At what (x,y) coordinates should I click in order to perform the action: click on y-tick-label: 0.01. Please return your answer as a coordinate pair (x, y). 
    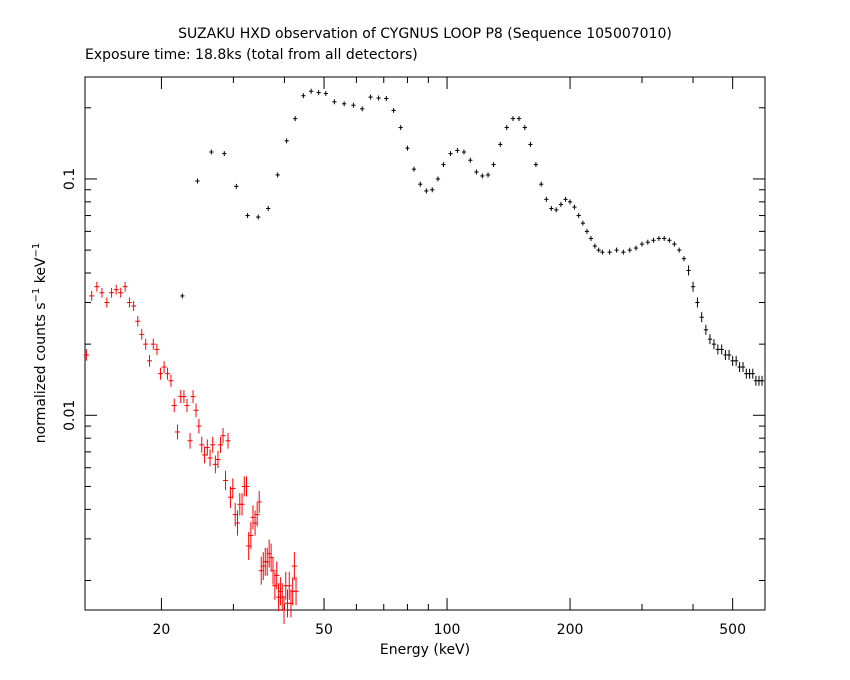
    Looking at the image, I should click on (70, 415).